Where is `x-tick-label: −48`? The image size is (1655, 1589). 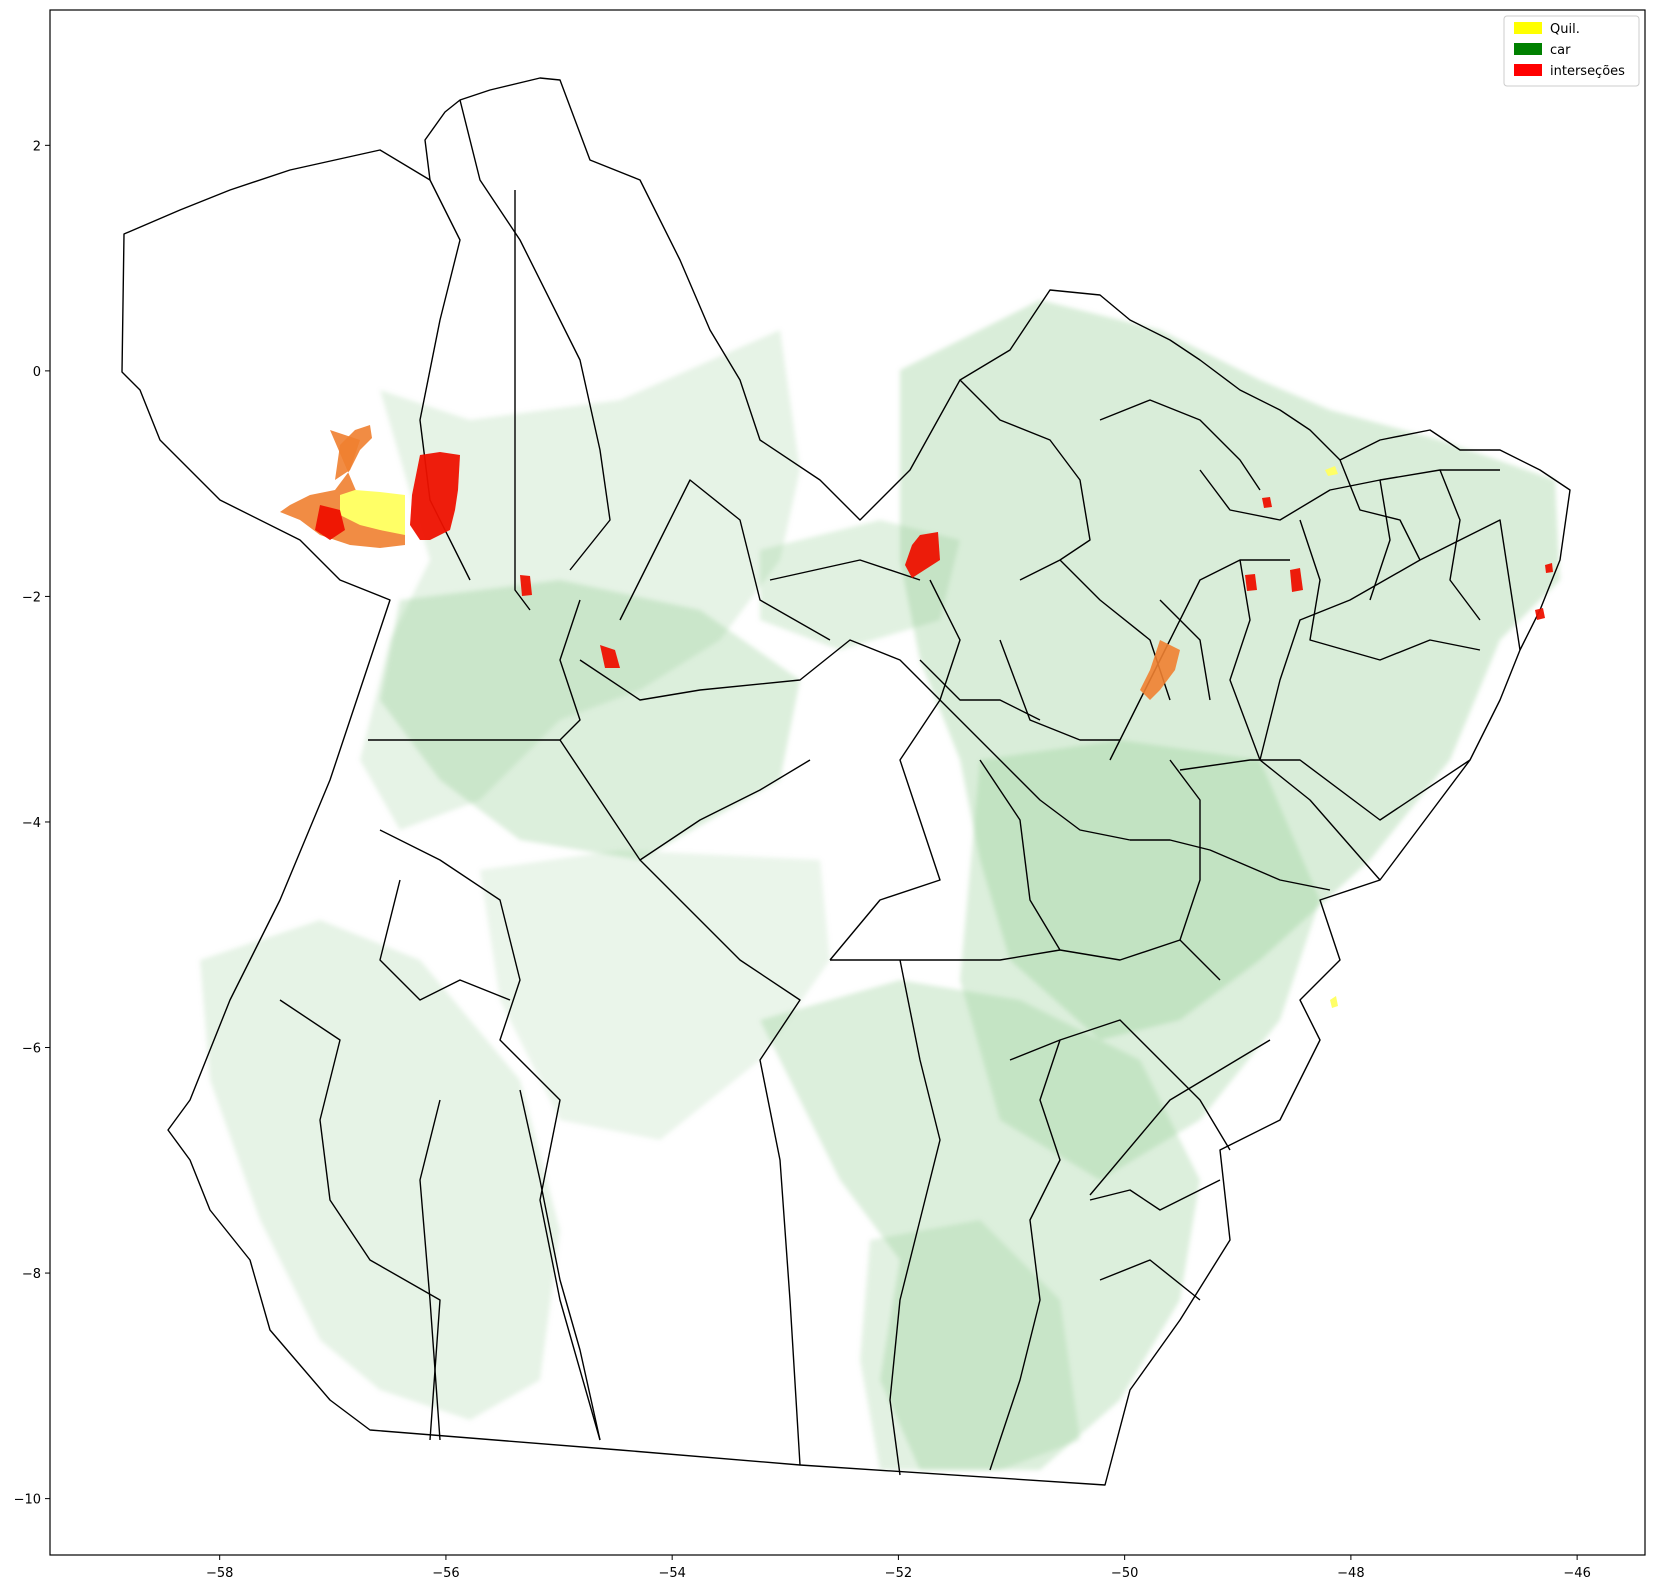 x-tick-label: −48 is located at coordinates (1350, 1573).